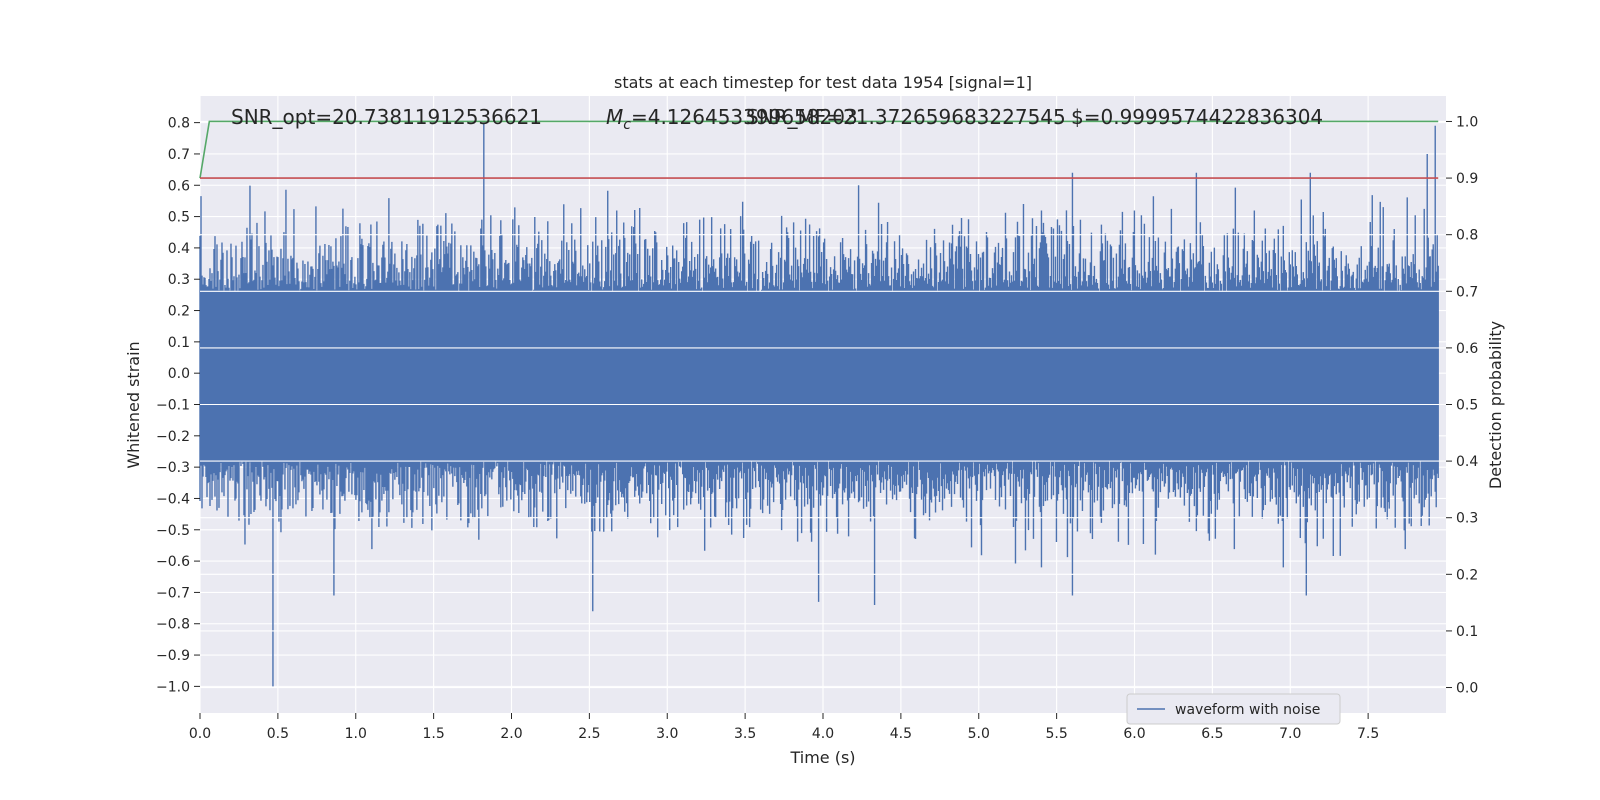 This screenshot has width=1600, height=800. Describe the element at coordinates (173, 499) in the screenshot. I see `y-left-tick-label: −0.4` at that location.